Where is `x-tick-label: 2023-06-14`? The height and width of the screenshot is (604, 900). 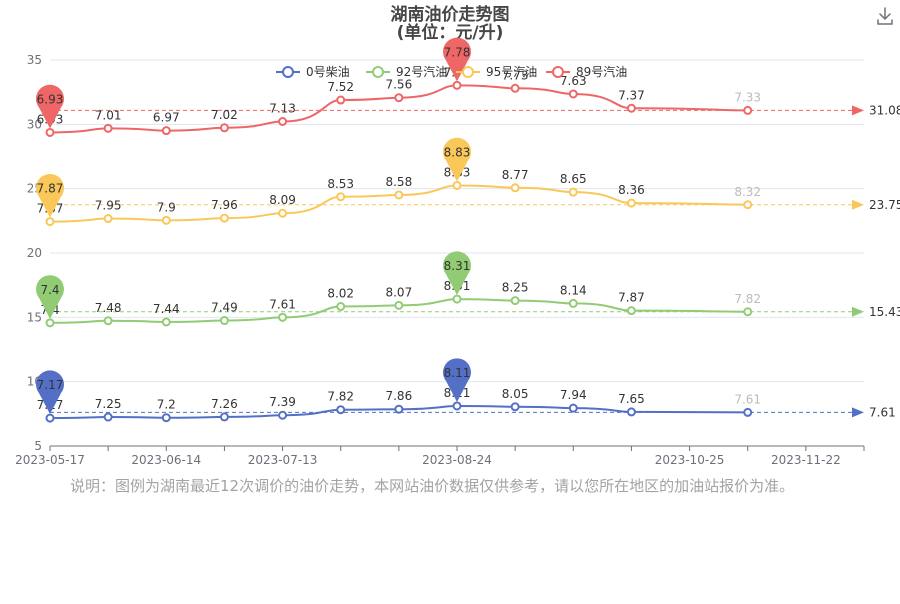 x-tick-label: 2023-06-14 is located at coordinates (166, 460).